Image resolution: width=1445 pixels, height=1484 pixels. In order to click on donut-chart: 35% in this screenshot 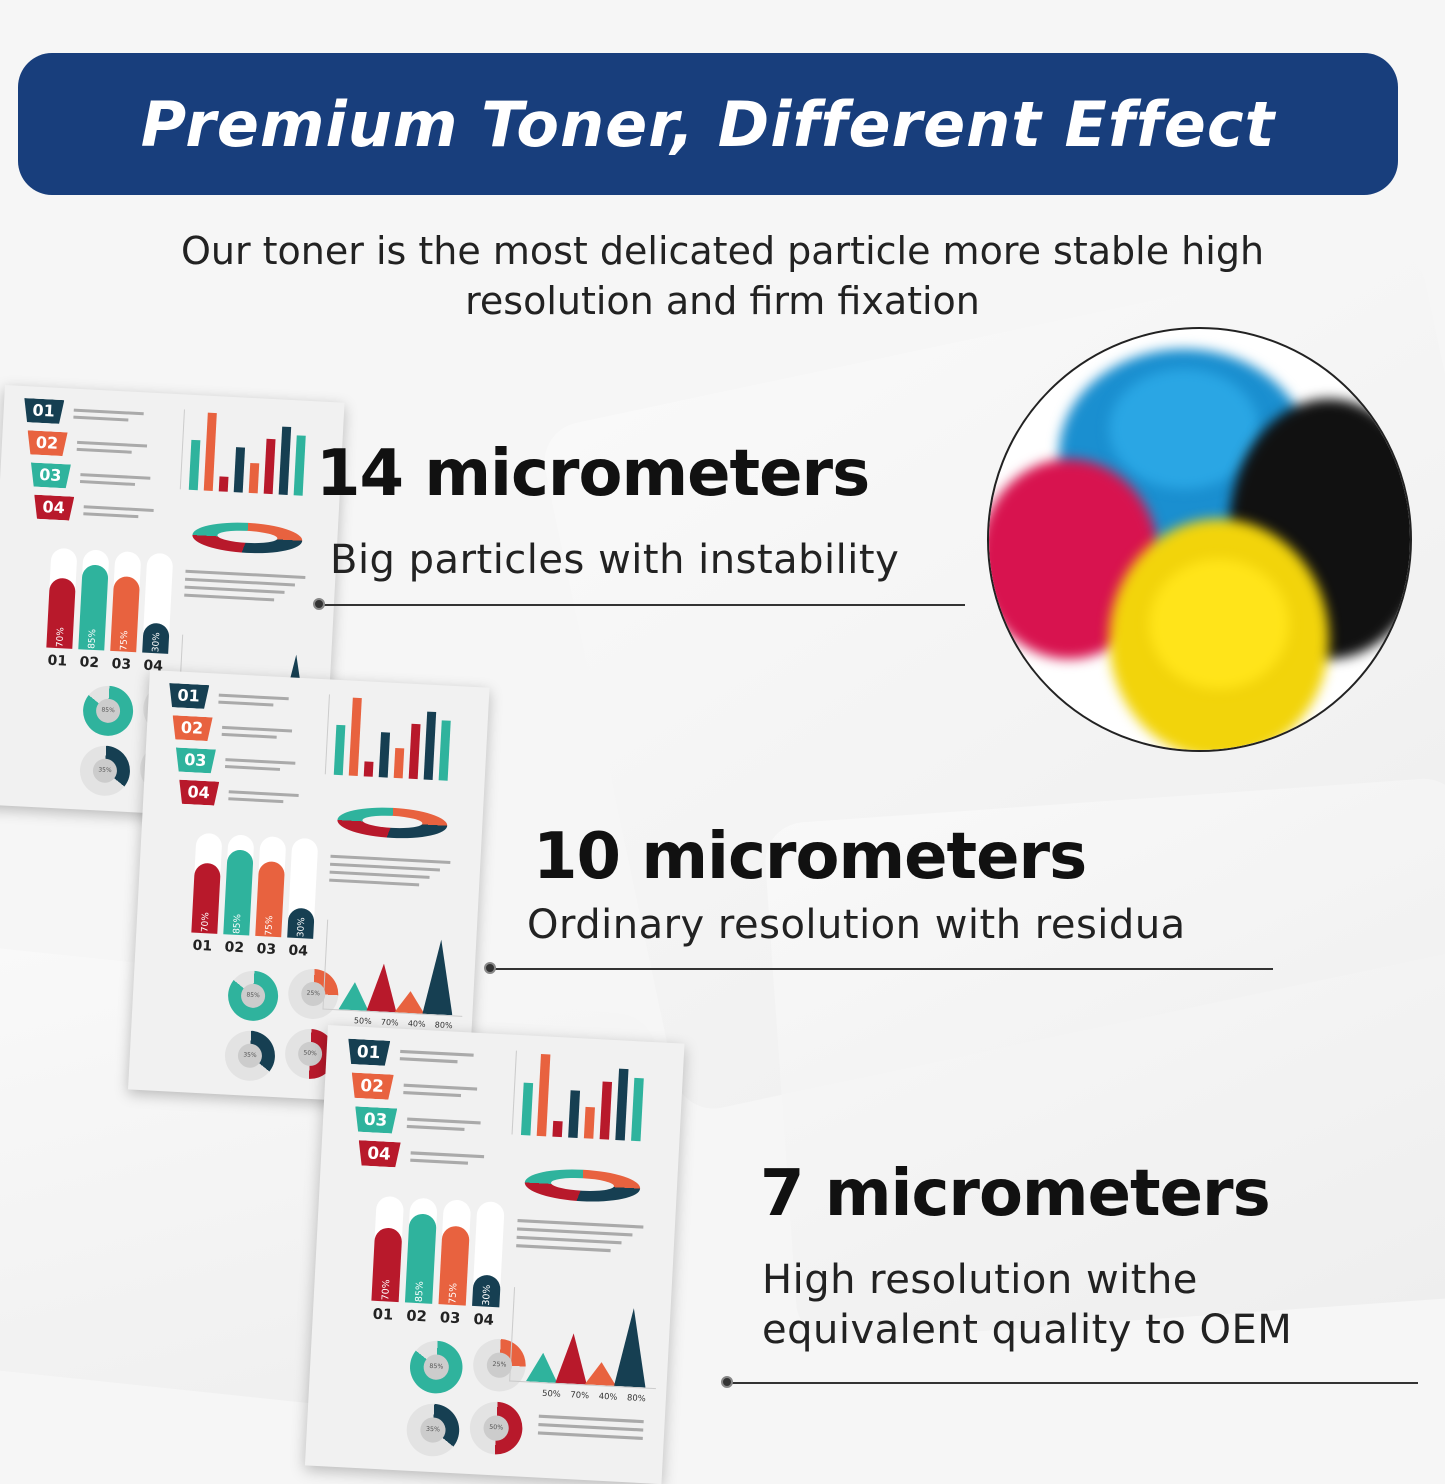, I will do `click(105, 771)`.